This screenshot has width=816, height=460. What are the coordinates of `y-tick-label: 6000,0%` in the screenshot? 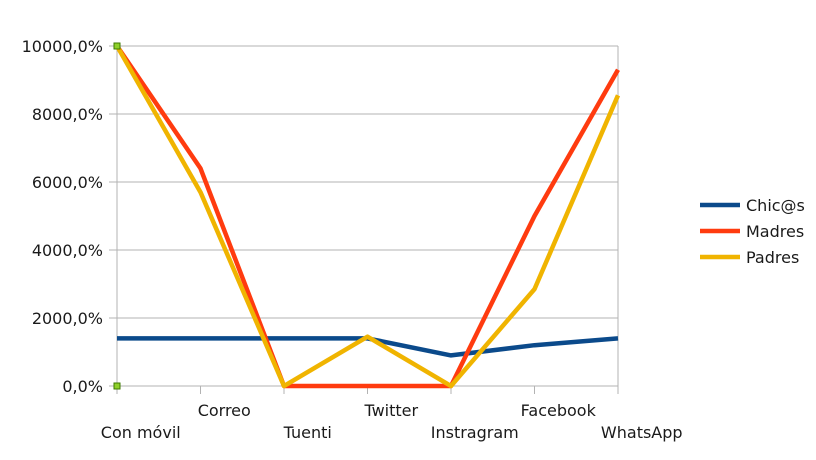 It's located at (67, 182).